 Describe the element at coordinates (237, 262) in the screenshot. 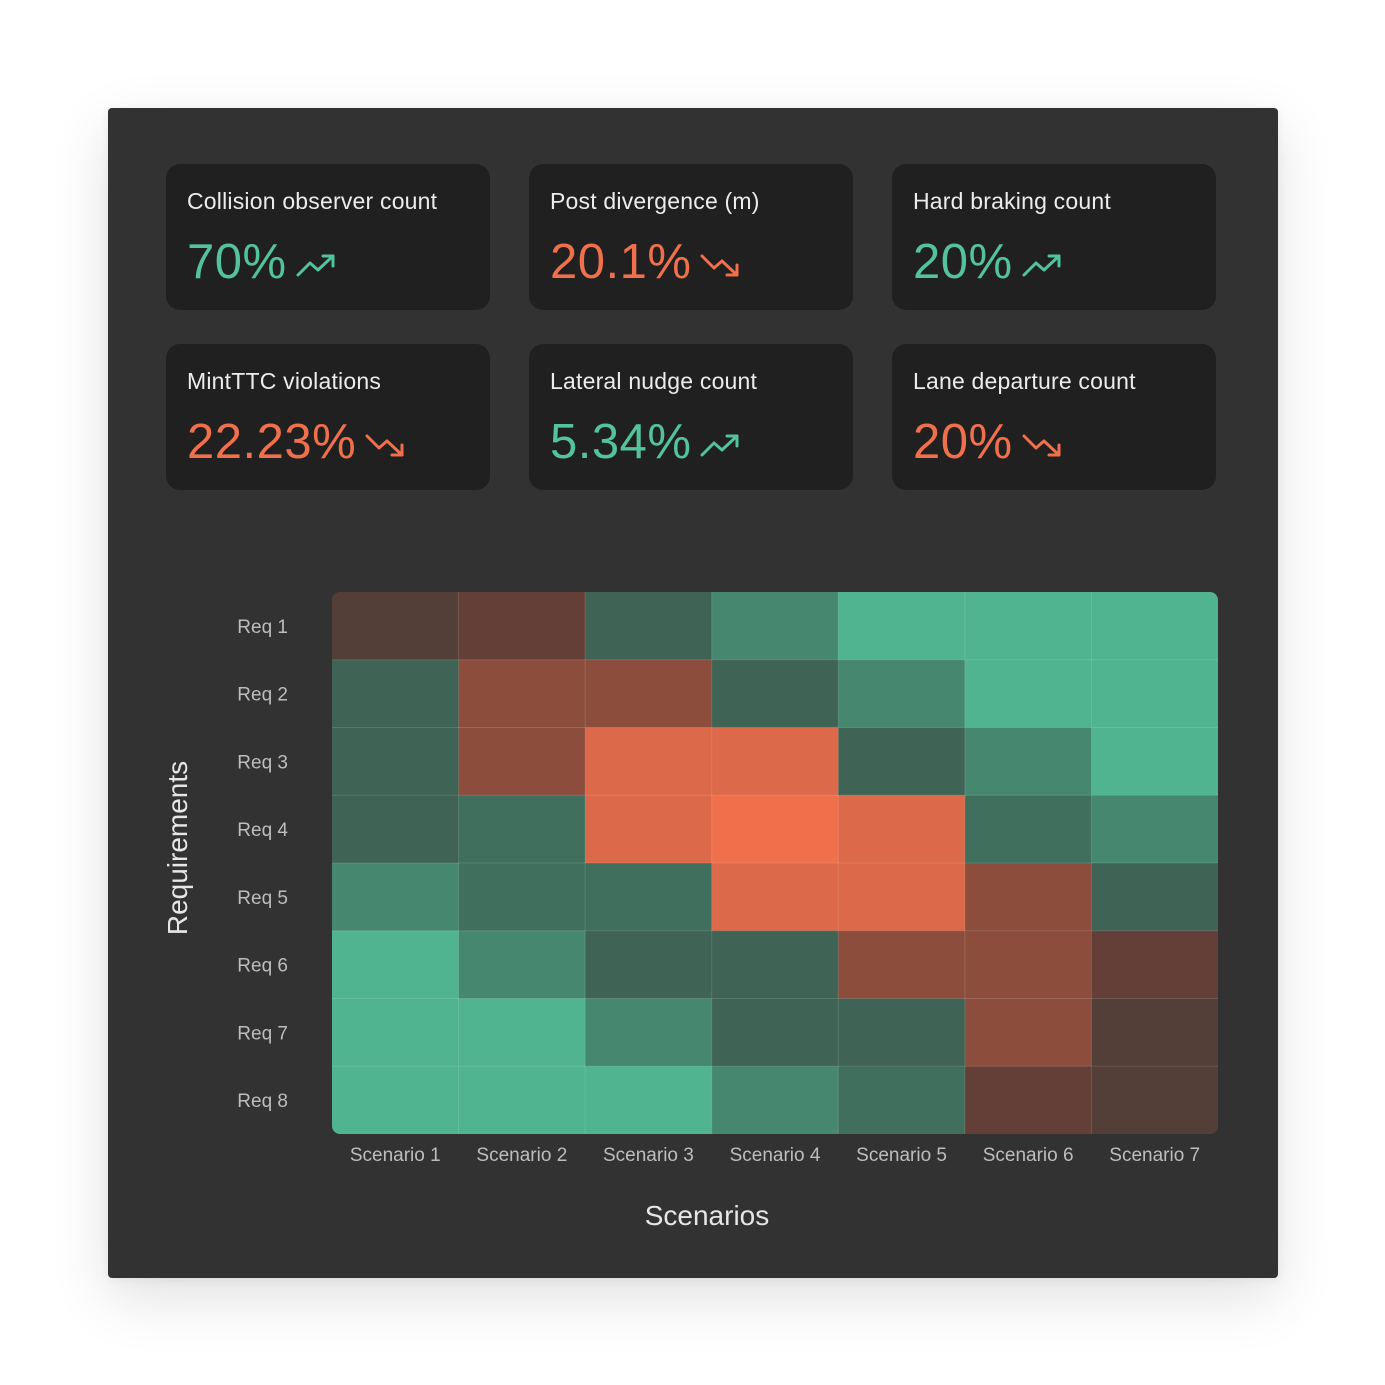

I see `metric-value: 70%` at that location.